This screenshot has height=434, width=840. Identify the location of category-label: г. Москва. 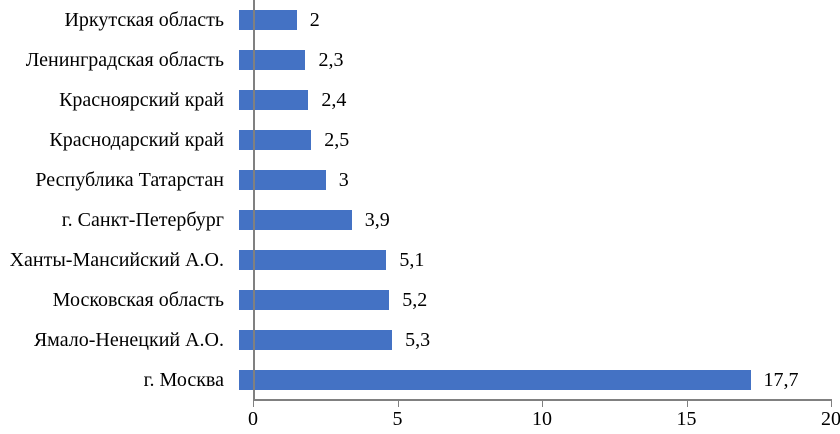
(183, 380).